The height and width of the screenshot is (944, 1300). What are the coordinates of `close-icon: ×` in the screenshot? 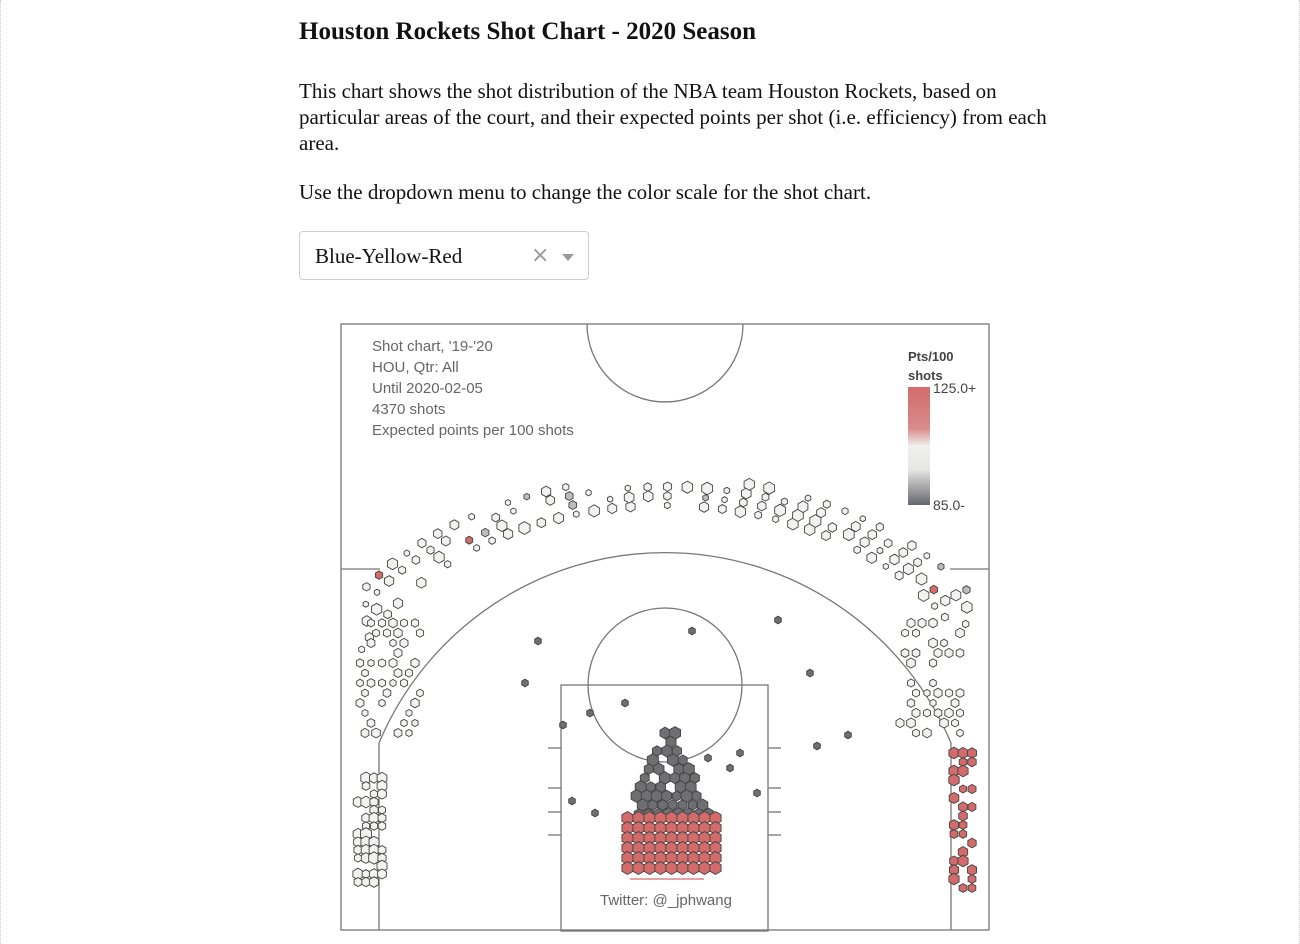 It's located at (540, 255).